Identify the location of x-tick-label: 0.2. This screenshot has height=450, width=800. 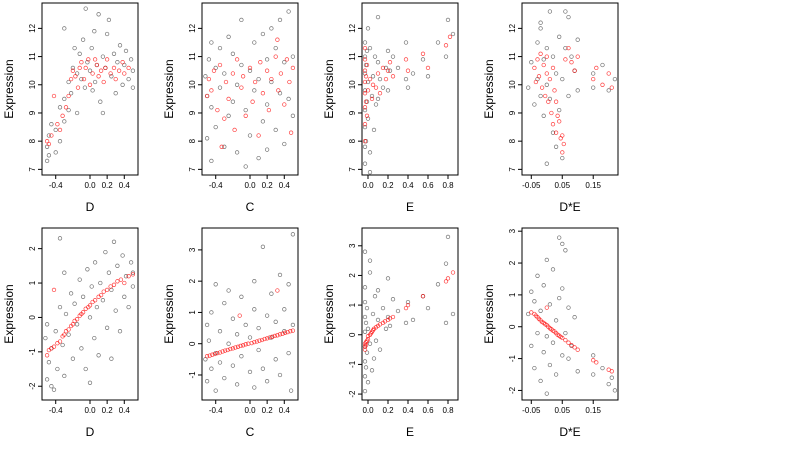
(388, 410).